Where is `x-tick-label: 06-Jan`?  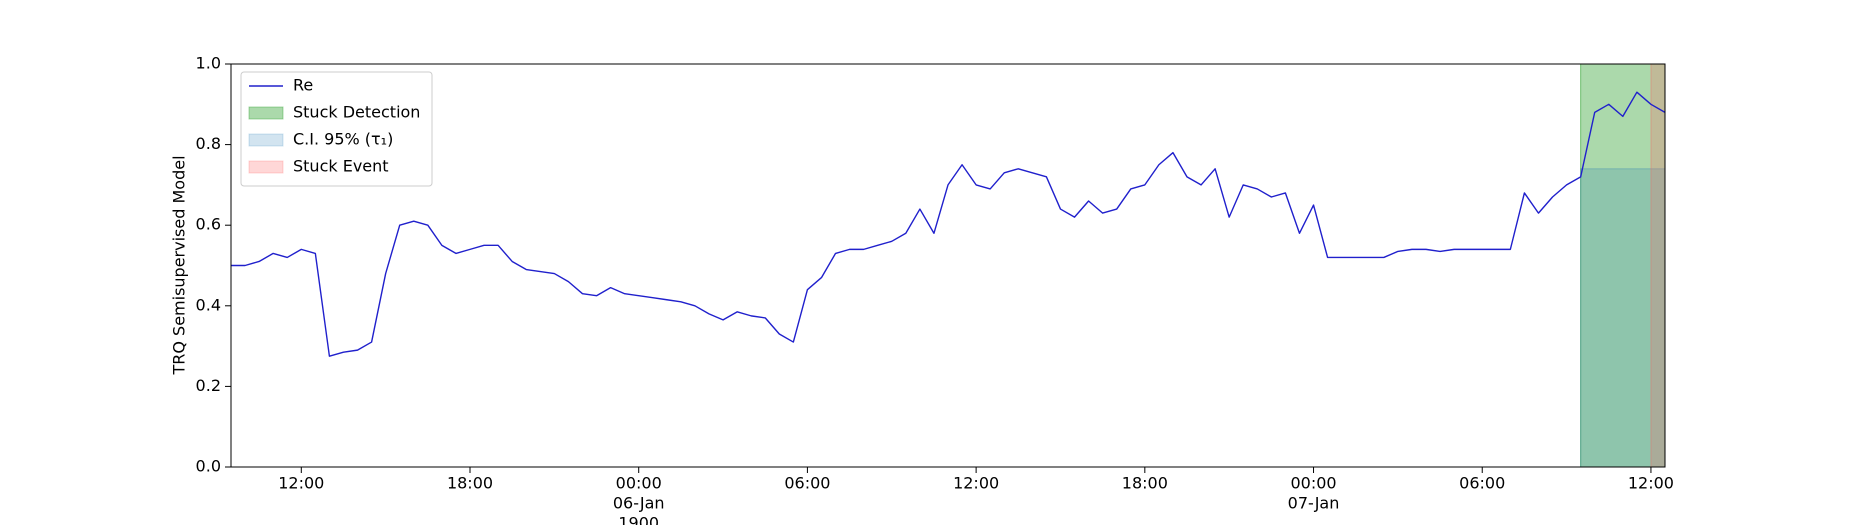 x-tick-label: 06-Jan is located at coordinates (639, 503).